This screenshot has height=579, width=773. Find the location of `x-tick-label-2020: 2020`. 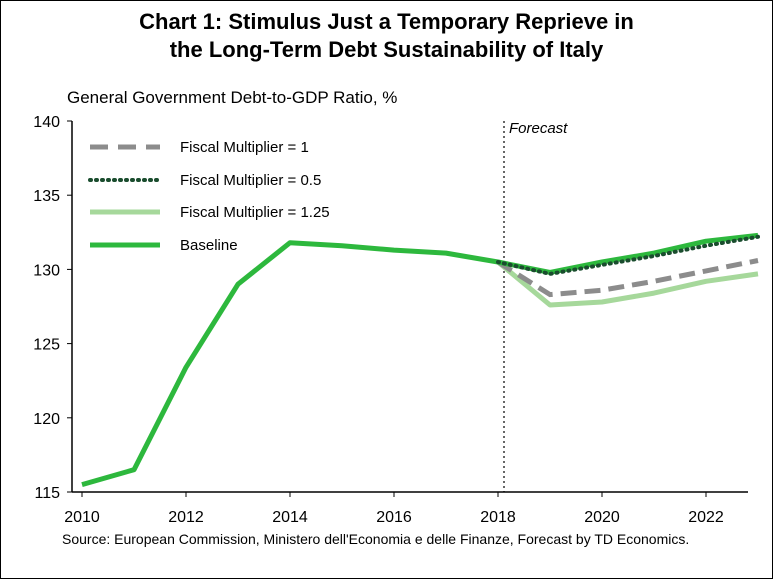

x-tick-label-2020: 2020 is located at coordinates (602, 517).